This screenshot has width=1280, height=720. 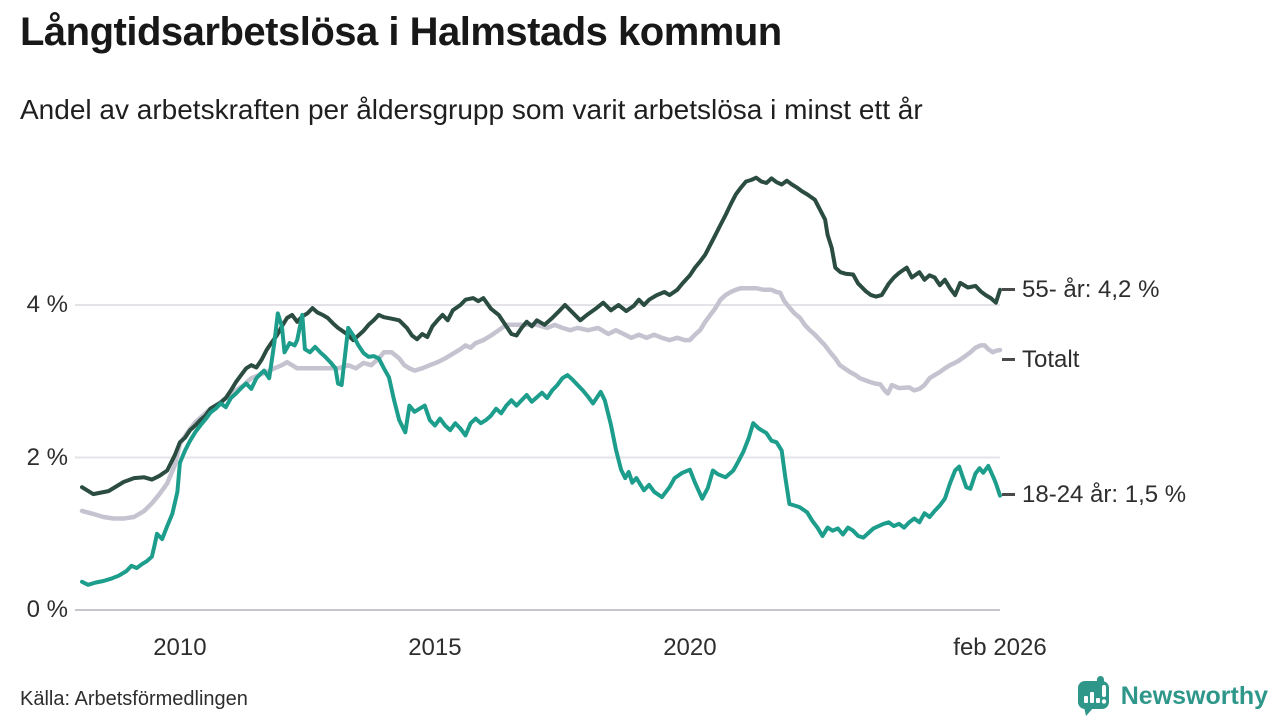 I want to click on source-label: Källa: Arbetsförmedlingen, so click(x=134, y=699).